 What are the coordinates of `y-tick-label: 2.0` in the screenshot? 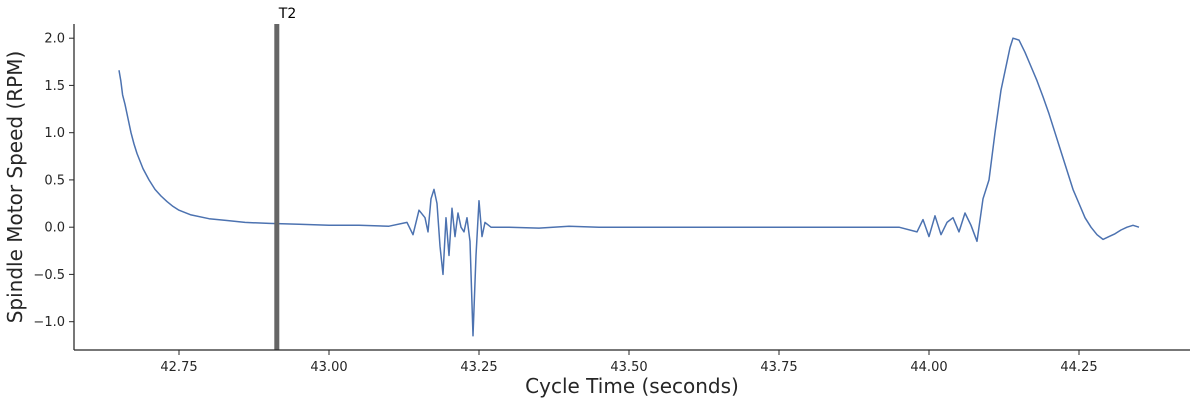 It's located at (54, 39).